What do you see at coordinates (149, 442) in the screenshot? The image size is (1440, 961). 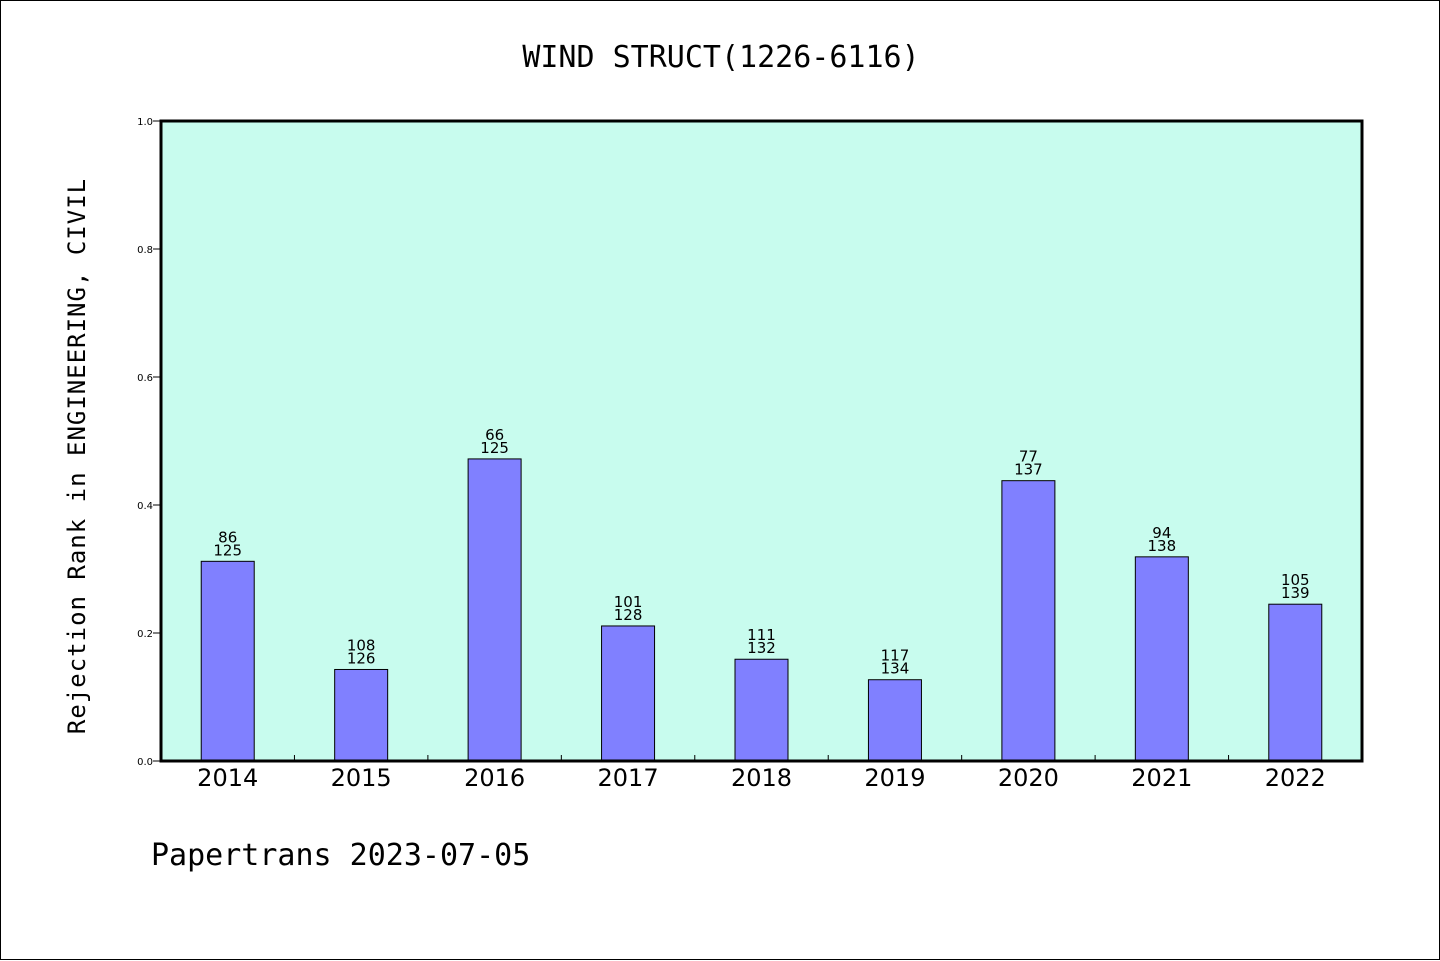 I see `y-axis-ticks: 0.0 0.2 0.4 0.6 0.8 1.0` at bounding box center [149, 442].